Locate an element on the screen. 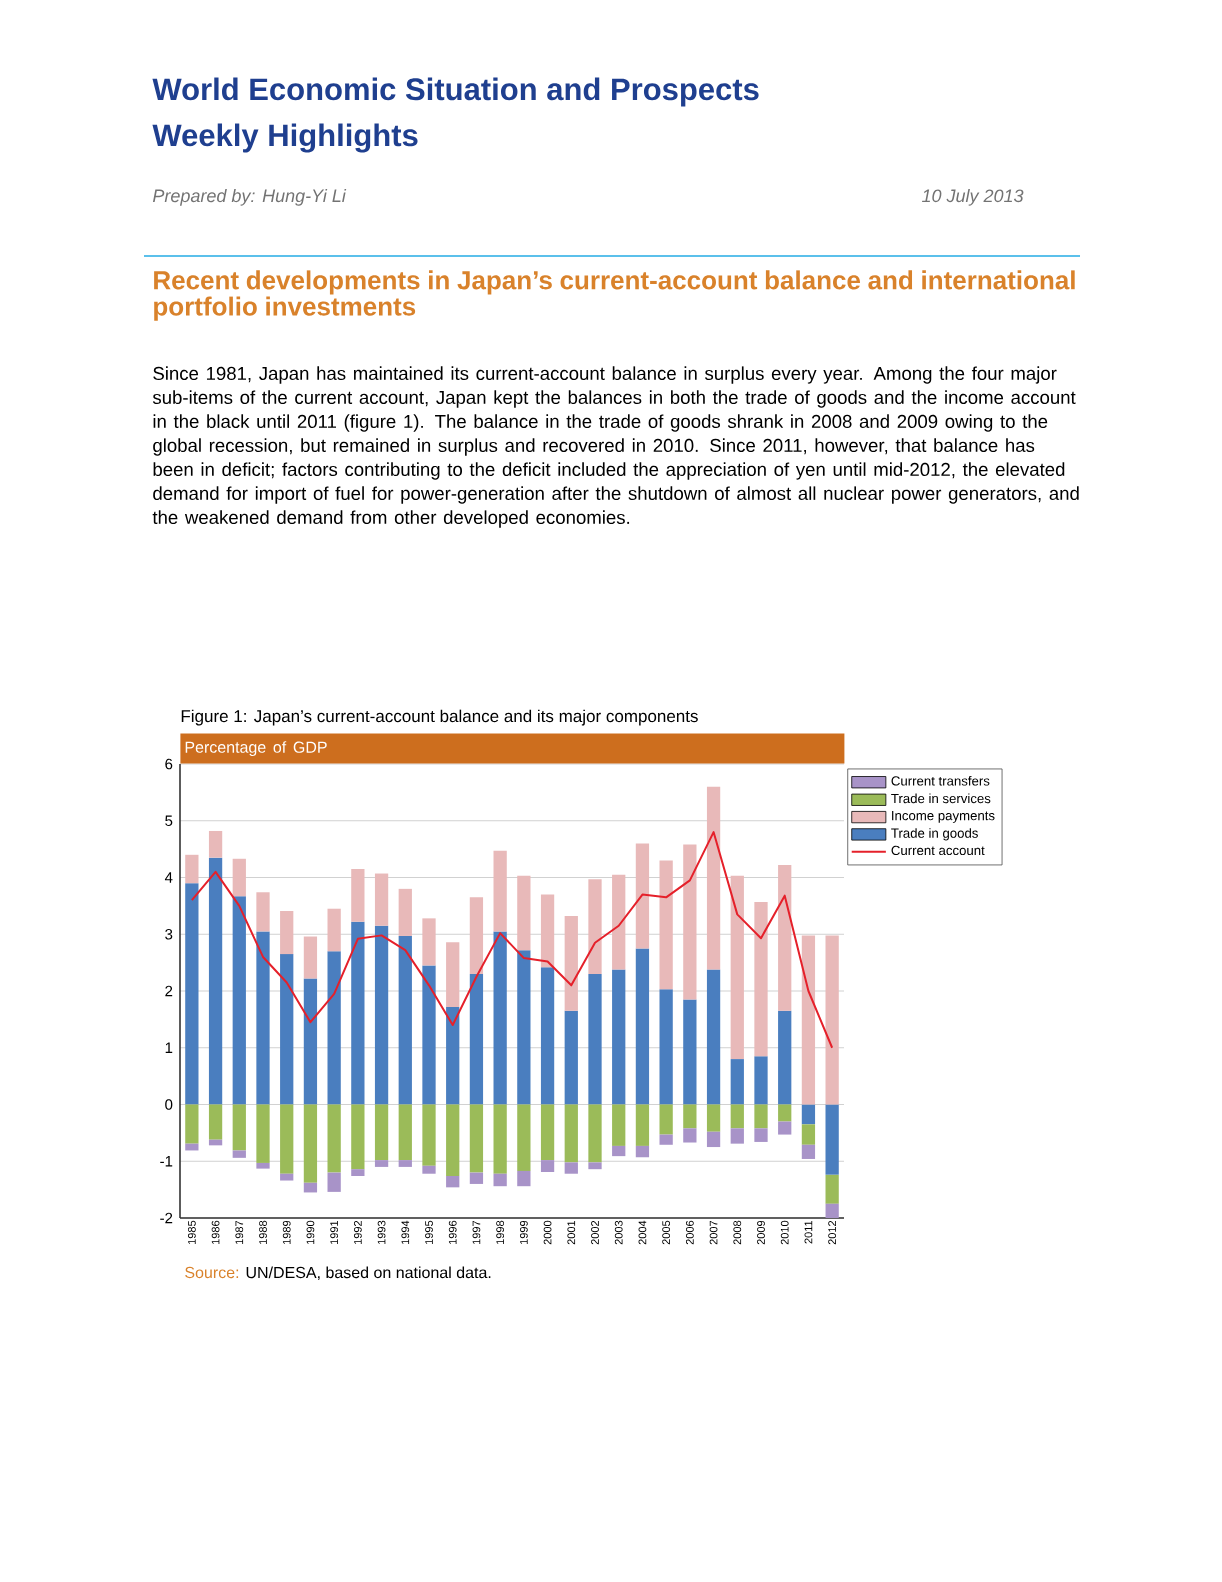 The width and height of the screenshot is (1222, 1582). text: Since 1981, Japan has maintained its current-account balance in surplus every year. Among the four major sub-items of the current account, Japan kept the balances in both the trade of goods and the income account in the black until 2011 (figure 1). The balance in the trade of goods shrank in 2008 and 2009 owing to the global recession, but remained in surplus and recovered in 2010. Since 2011, however, that balance has been in deficit; factors contributing to the deficit included the appreciation of yen until mid-2012, the elevated demand for import of fuel for power-generation after the shutdown of almost all nuclear power generators, and the weakened demand from other developed economies. is located at coordinates (615, 447).